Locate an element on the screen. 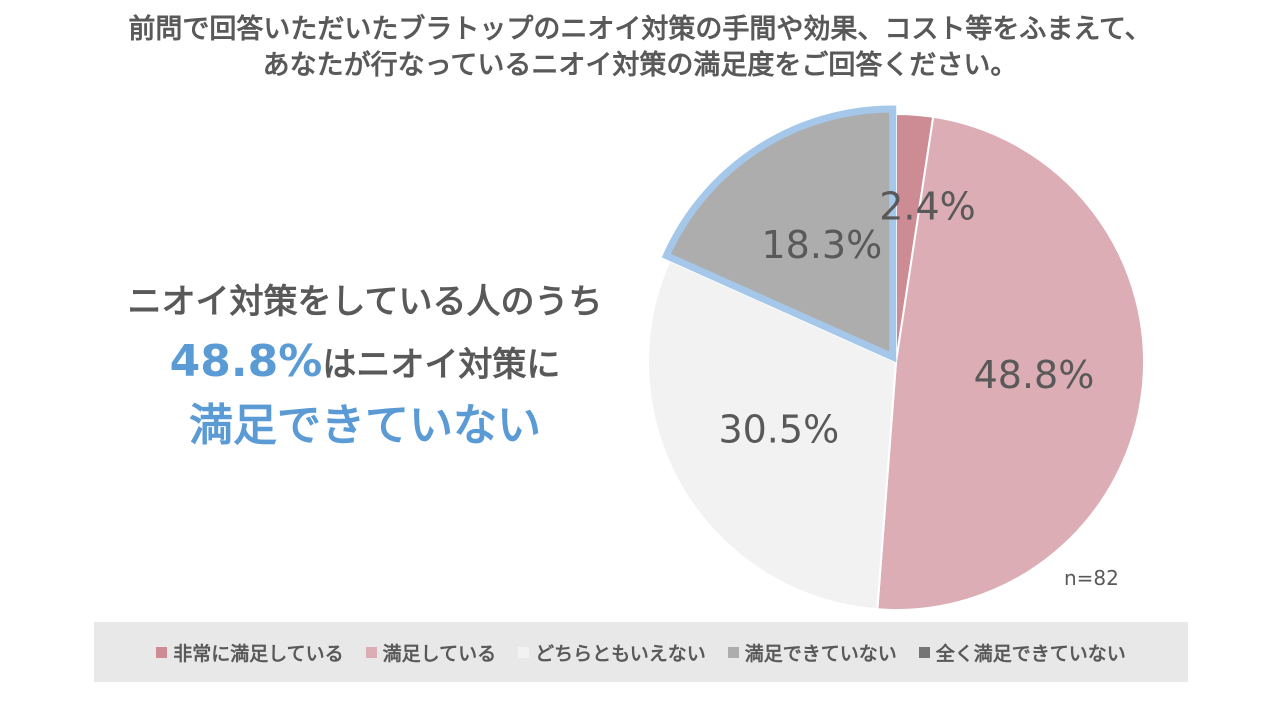 Image resolution: width=1280 pixels, height=720 pixels. legend-item-4: 満足できていない is located at coordinates (812, 652).